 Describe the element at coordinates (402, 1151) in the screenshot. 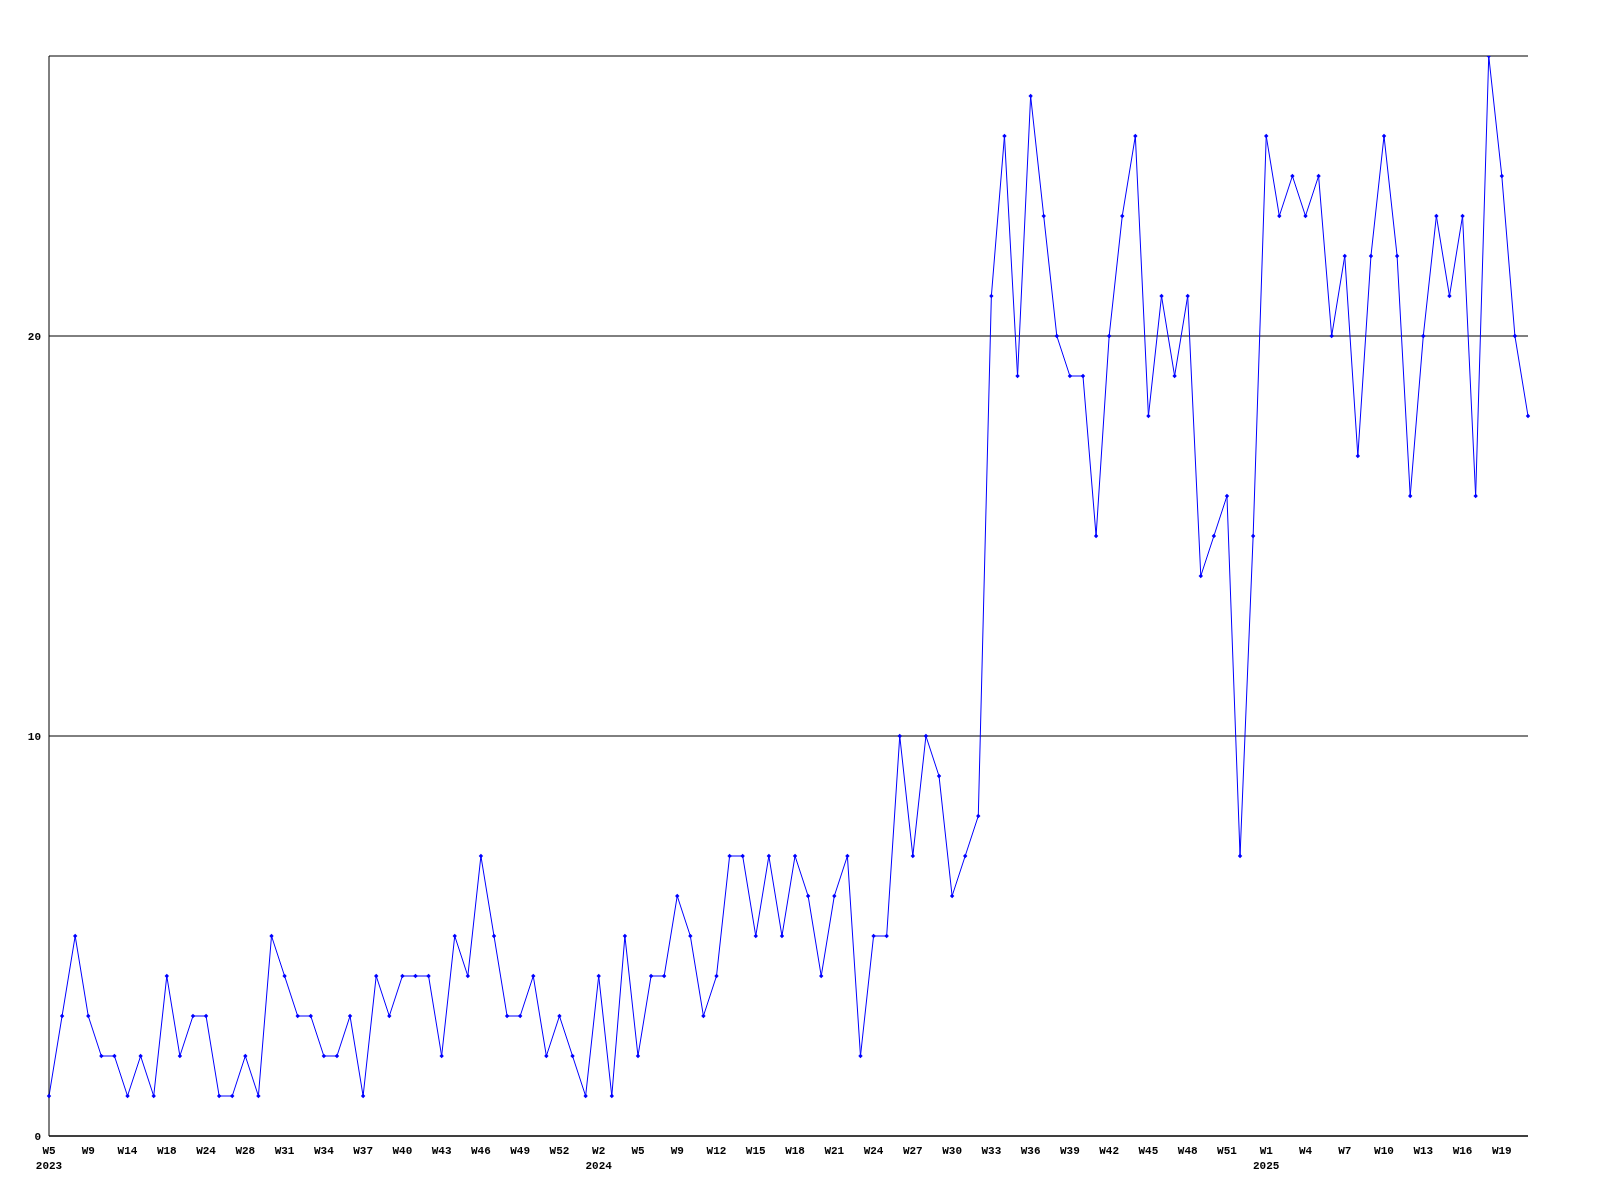

I see `x-tick-label: W40` at that location.